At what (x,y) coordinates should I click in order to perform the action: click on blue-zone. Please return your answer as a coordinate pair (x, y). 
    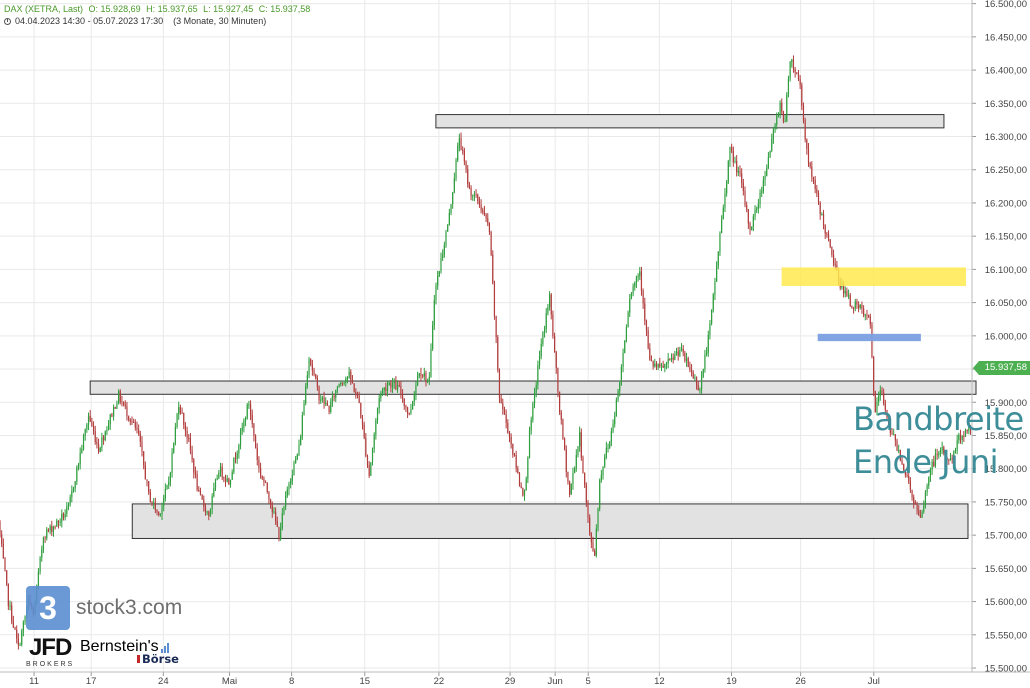
    Looking at the image, I should click on (869, 337).